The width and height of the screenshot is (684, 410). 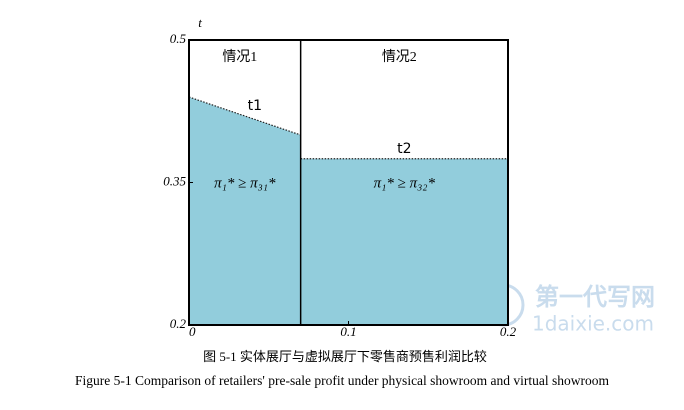 I want to click on y-tick-label: 0.5, so click(x=178, y=38).